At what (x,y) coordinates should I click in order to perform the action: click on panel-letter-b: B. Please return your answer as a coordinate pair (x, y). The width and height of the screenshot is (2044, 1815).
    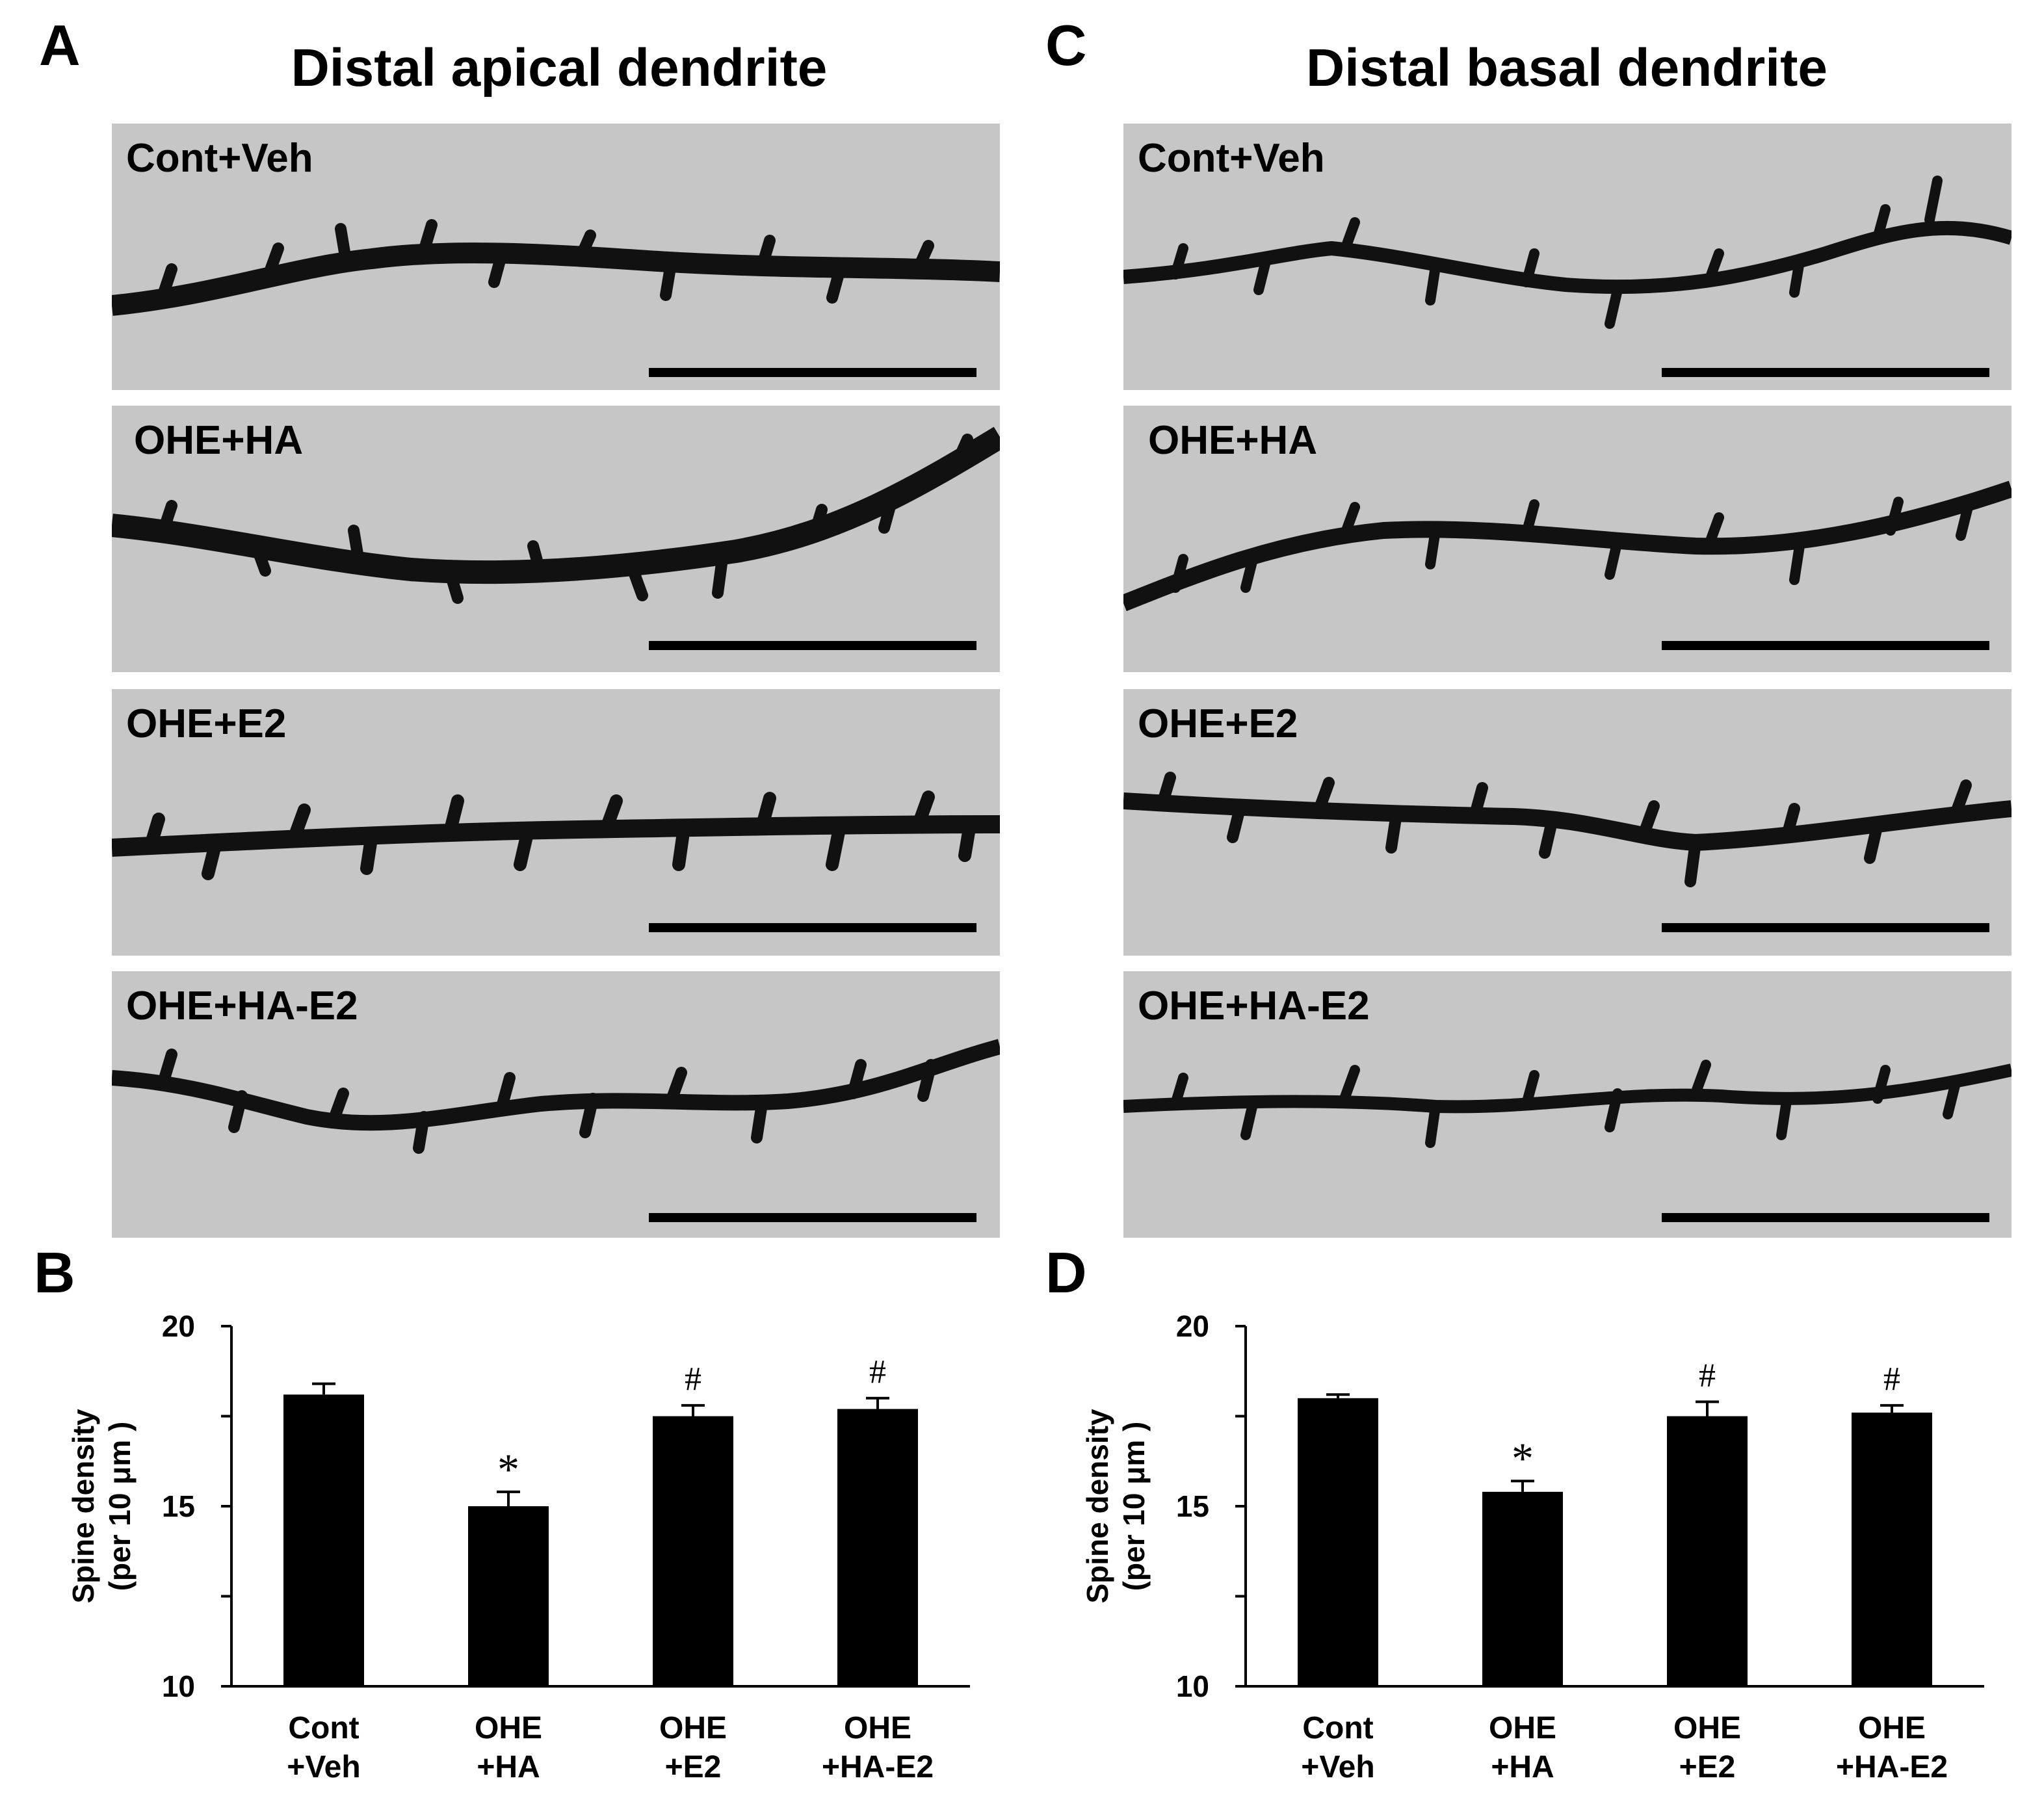
    Looking at the image, I should click on (54, 1273).